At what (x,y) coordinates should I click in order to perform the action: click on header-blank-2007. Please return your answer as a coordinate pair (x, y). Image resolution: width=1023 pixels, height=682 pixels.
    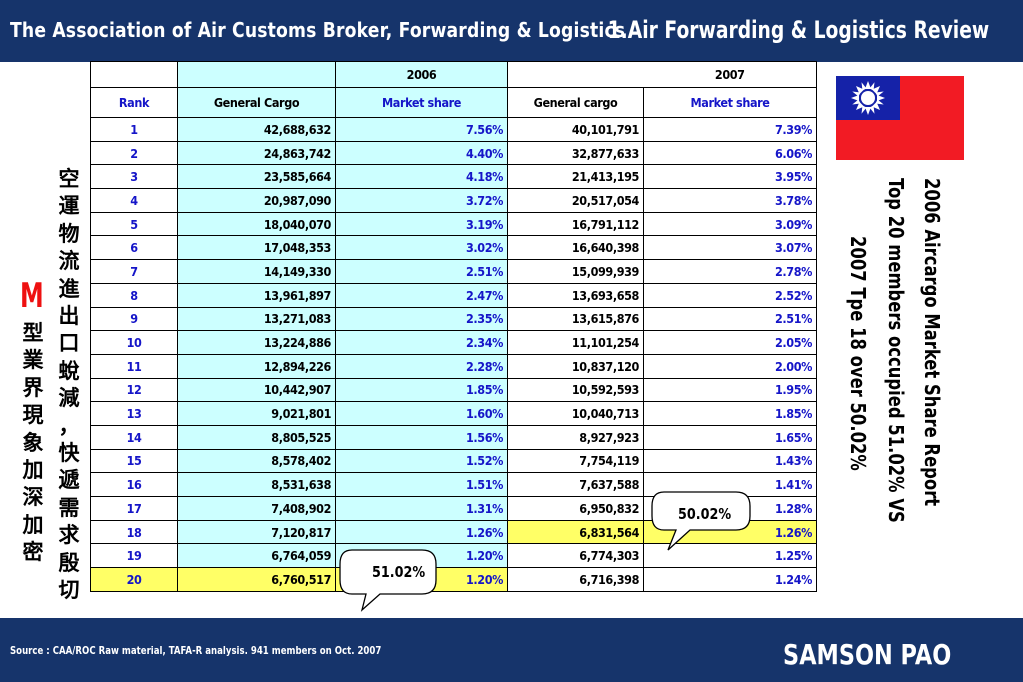
    Looking at the image, I should click on (575, 74).